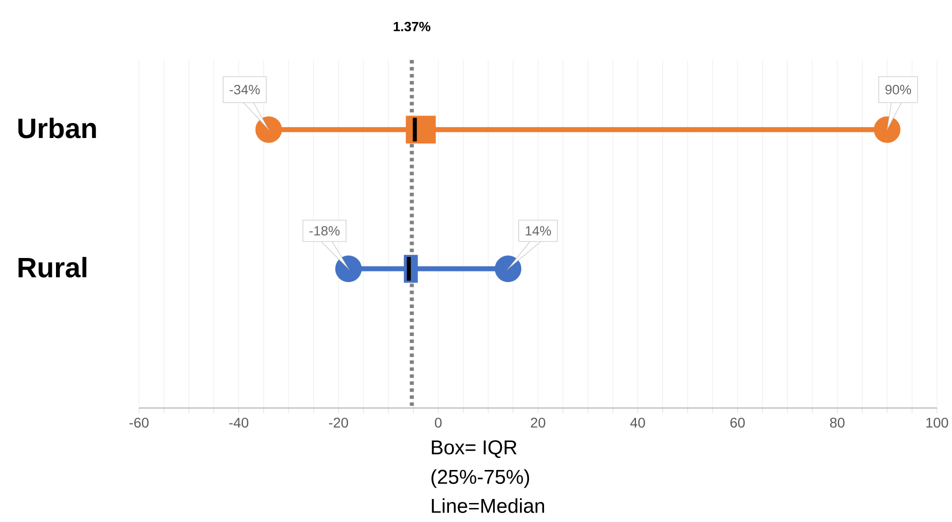 This screenshot has width=952, height=522. What do you see at coordinates (238, 423) in the screenshot?
I see `x-tick-label: -40` at bounding box center [238, 423].